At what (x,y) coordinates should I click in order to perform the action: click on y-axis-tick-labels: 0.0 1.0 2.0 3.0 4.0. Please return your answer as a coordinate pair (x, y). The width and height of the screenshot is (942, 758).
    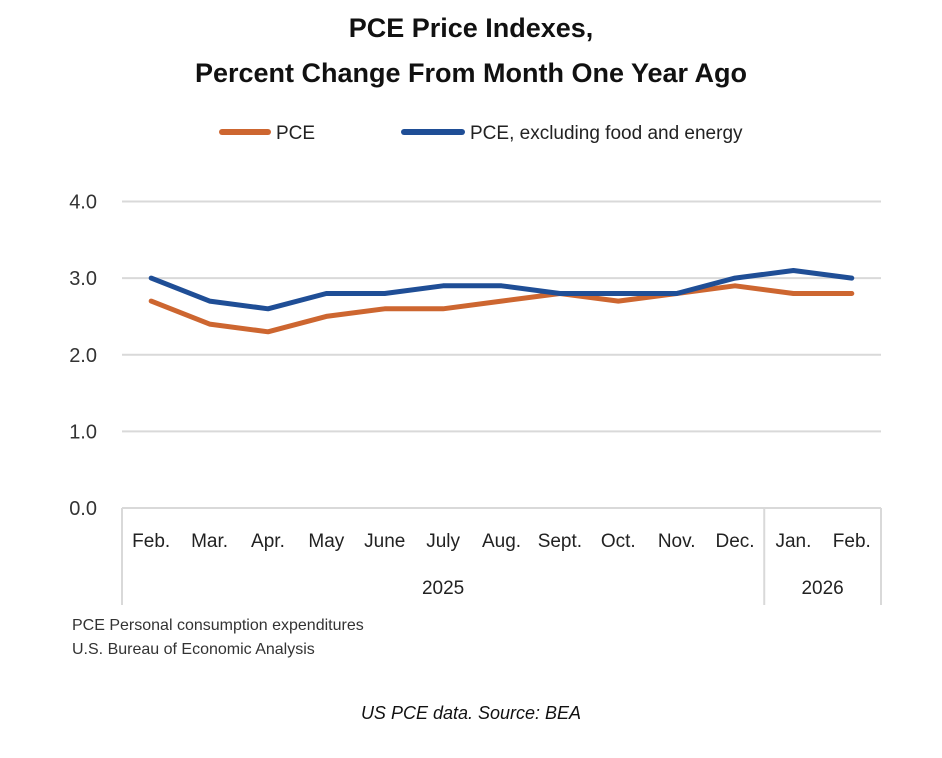
    Looking at the image, I should click on (83, 356).